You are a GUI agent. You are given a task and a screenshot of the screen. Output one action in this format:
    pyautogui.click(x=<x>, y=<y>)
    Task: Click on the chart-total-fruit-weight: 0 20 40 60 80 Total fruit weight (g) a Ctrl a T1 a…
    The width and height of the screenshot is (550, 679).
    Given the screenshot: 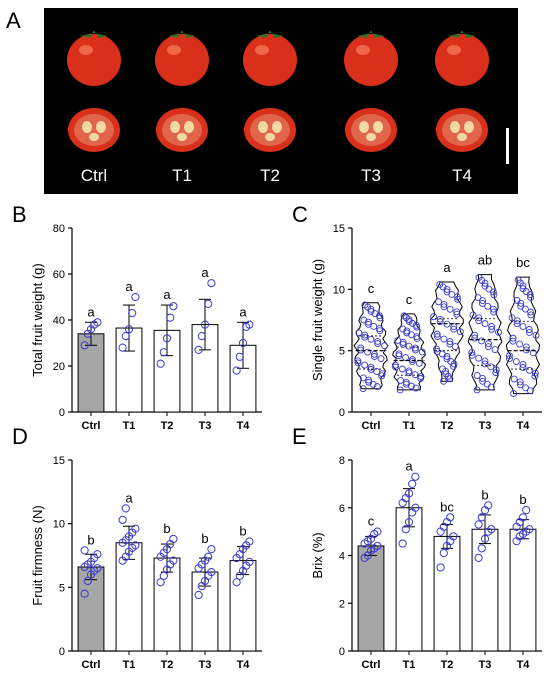 What is the action you would take?
    pyautogui.click(x=146, y=327)
    